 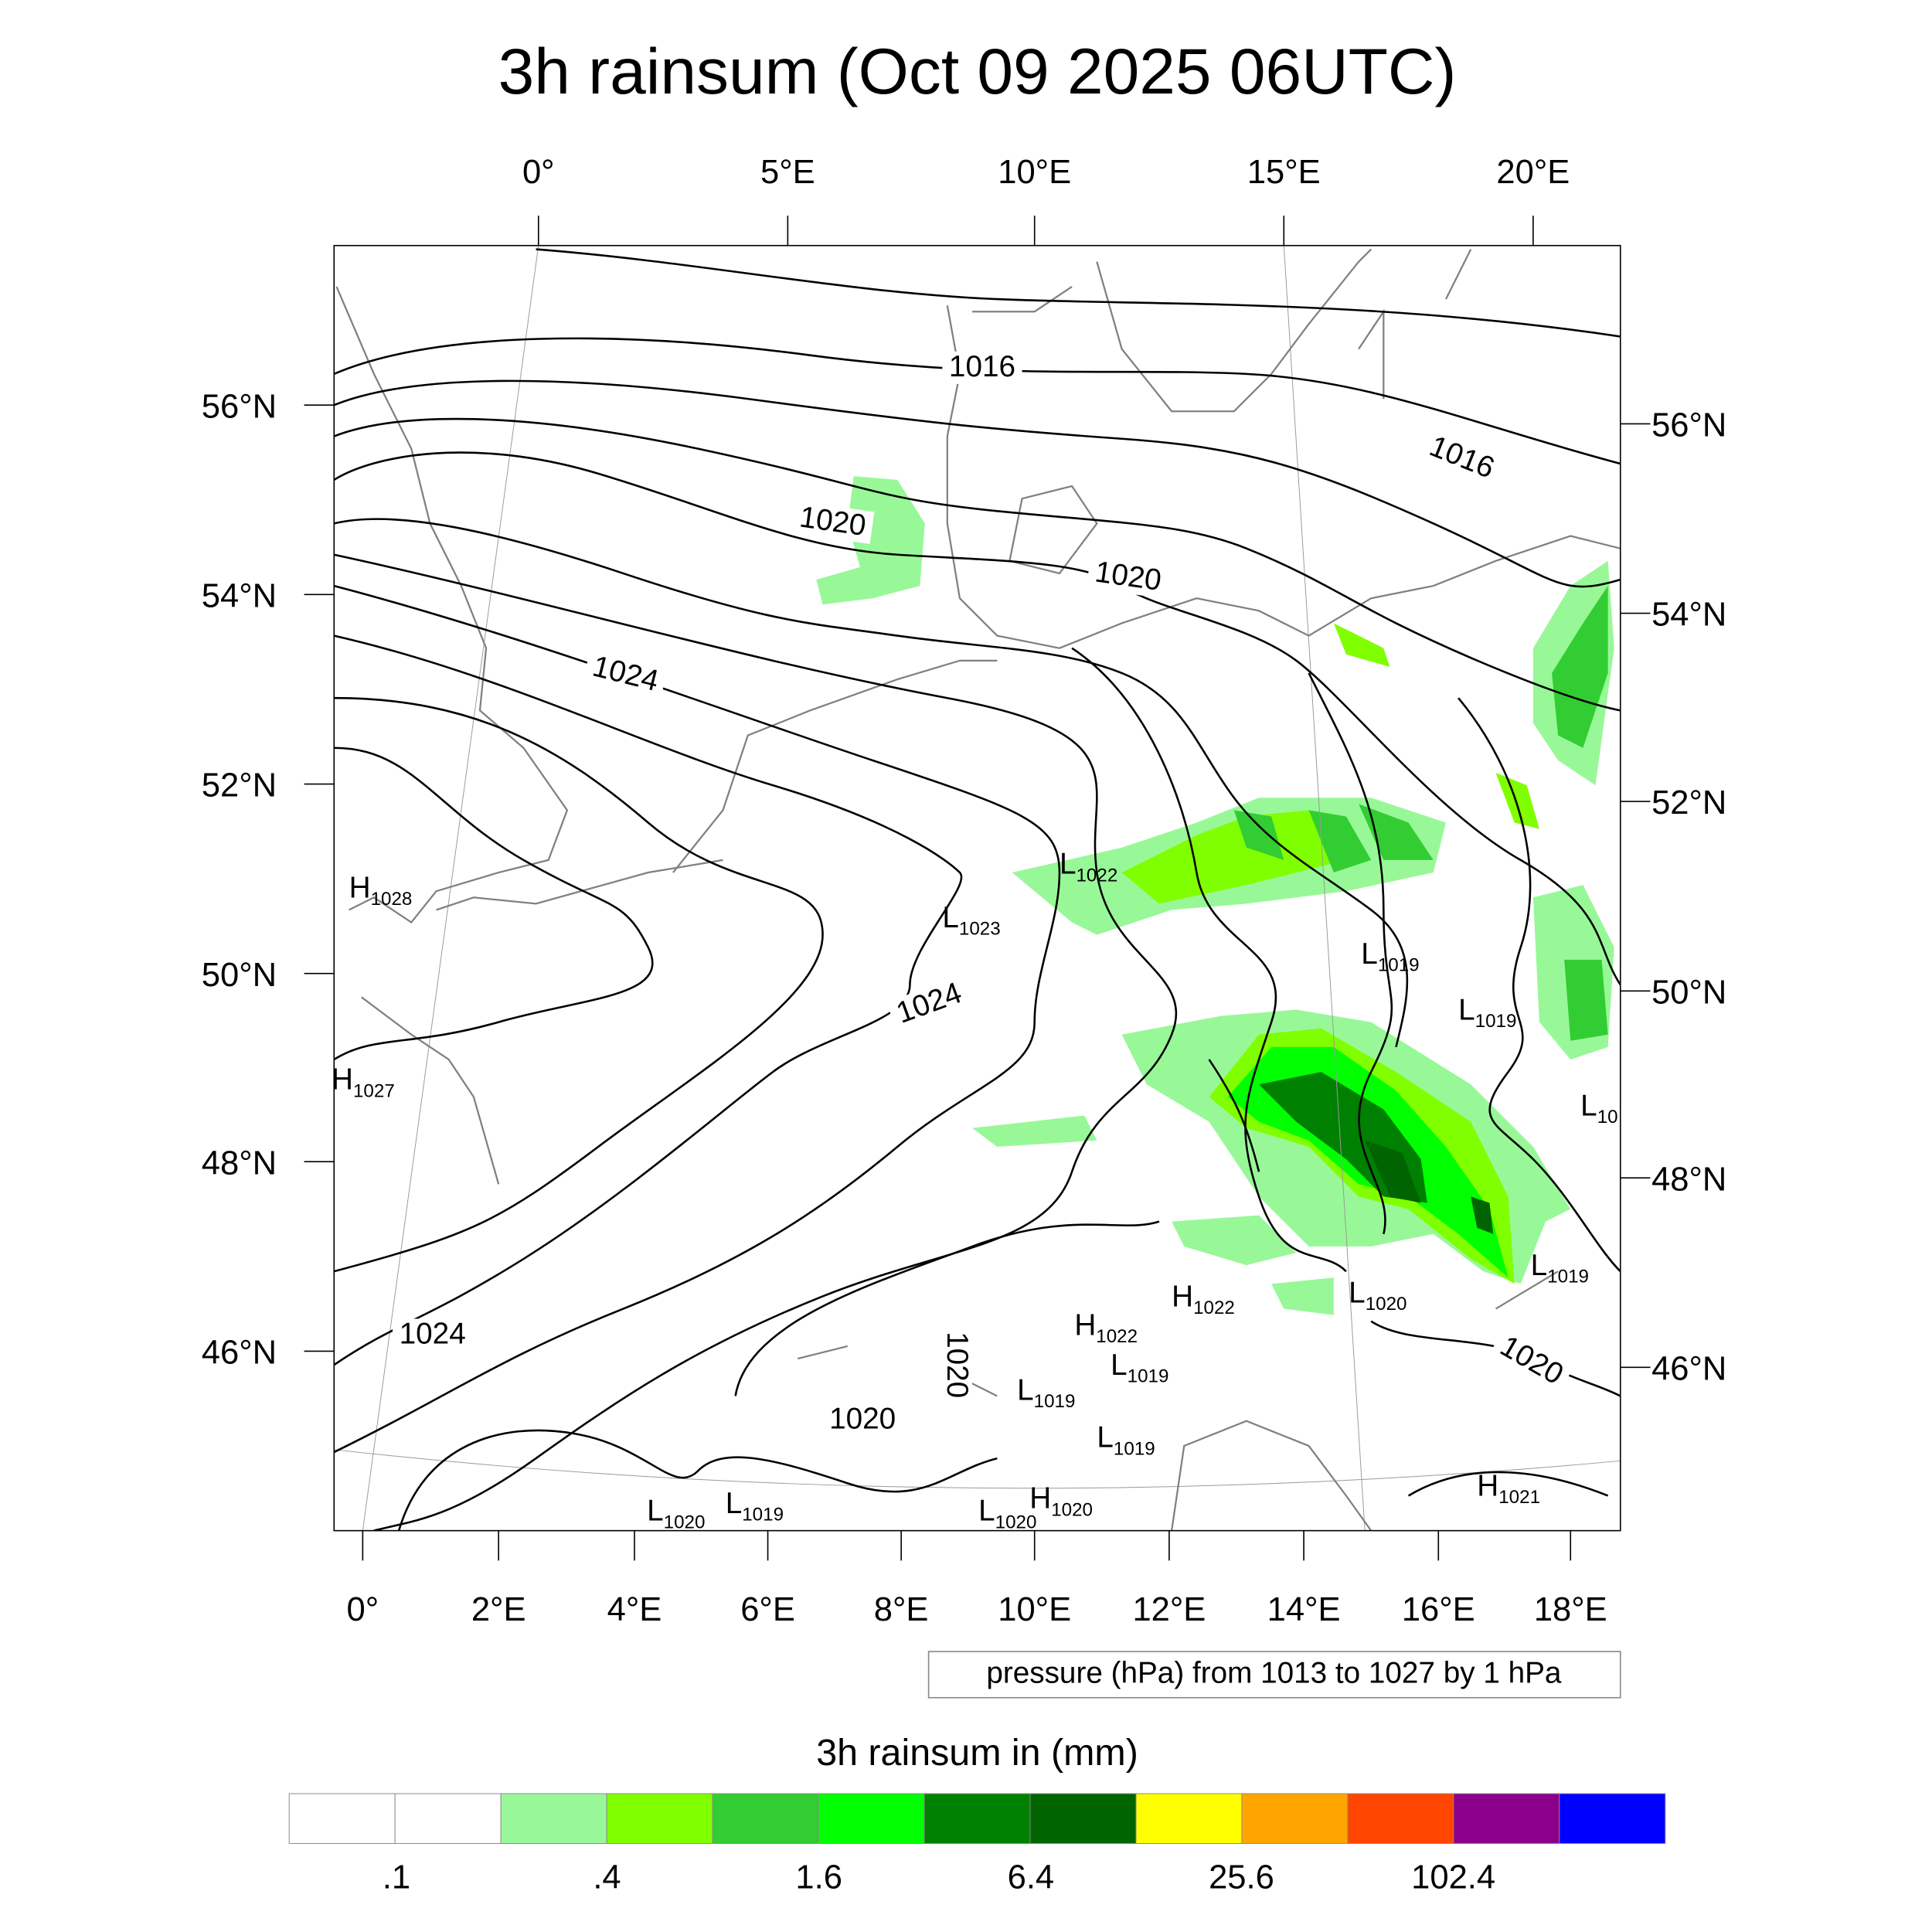 What do you see at coordinates (1241, 1878) in the screenshot?
I see `colorbar-tick-label: 25.6` at bounding box center [1241, 1878].